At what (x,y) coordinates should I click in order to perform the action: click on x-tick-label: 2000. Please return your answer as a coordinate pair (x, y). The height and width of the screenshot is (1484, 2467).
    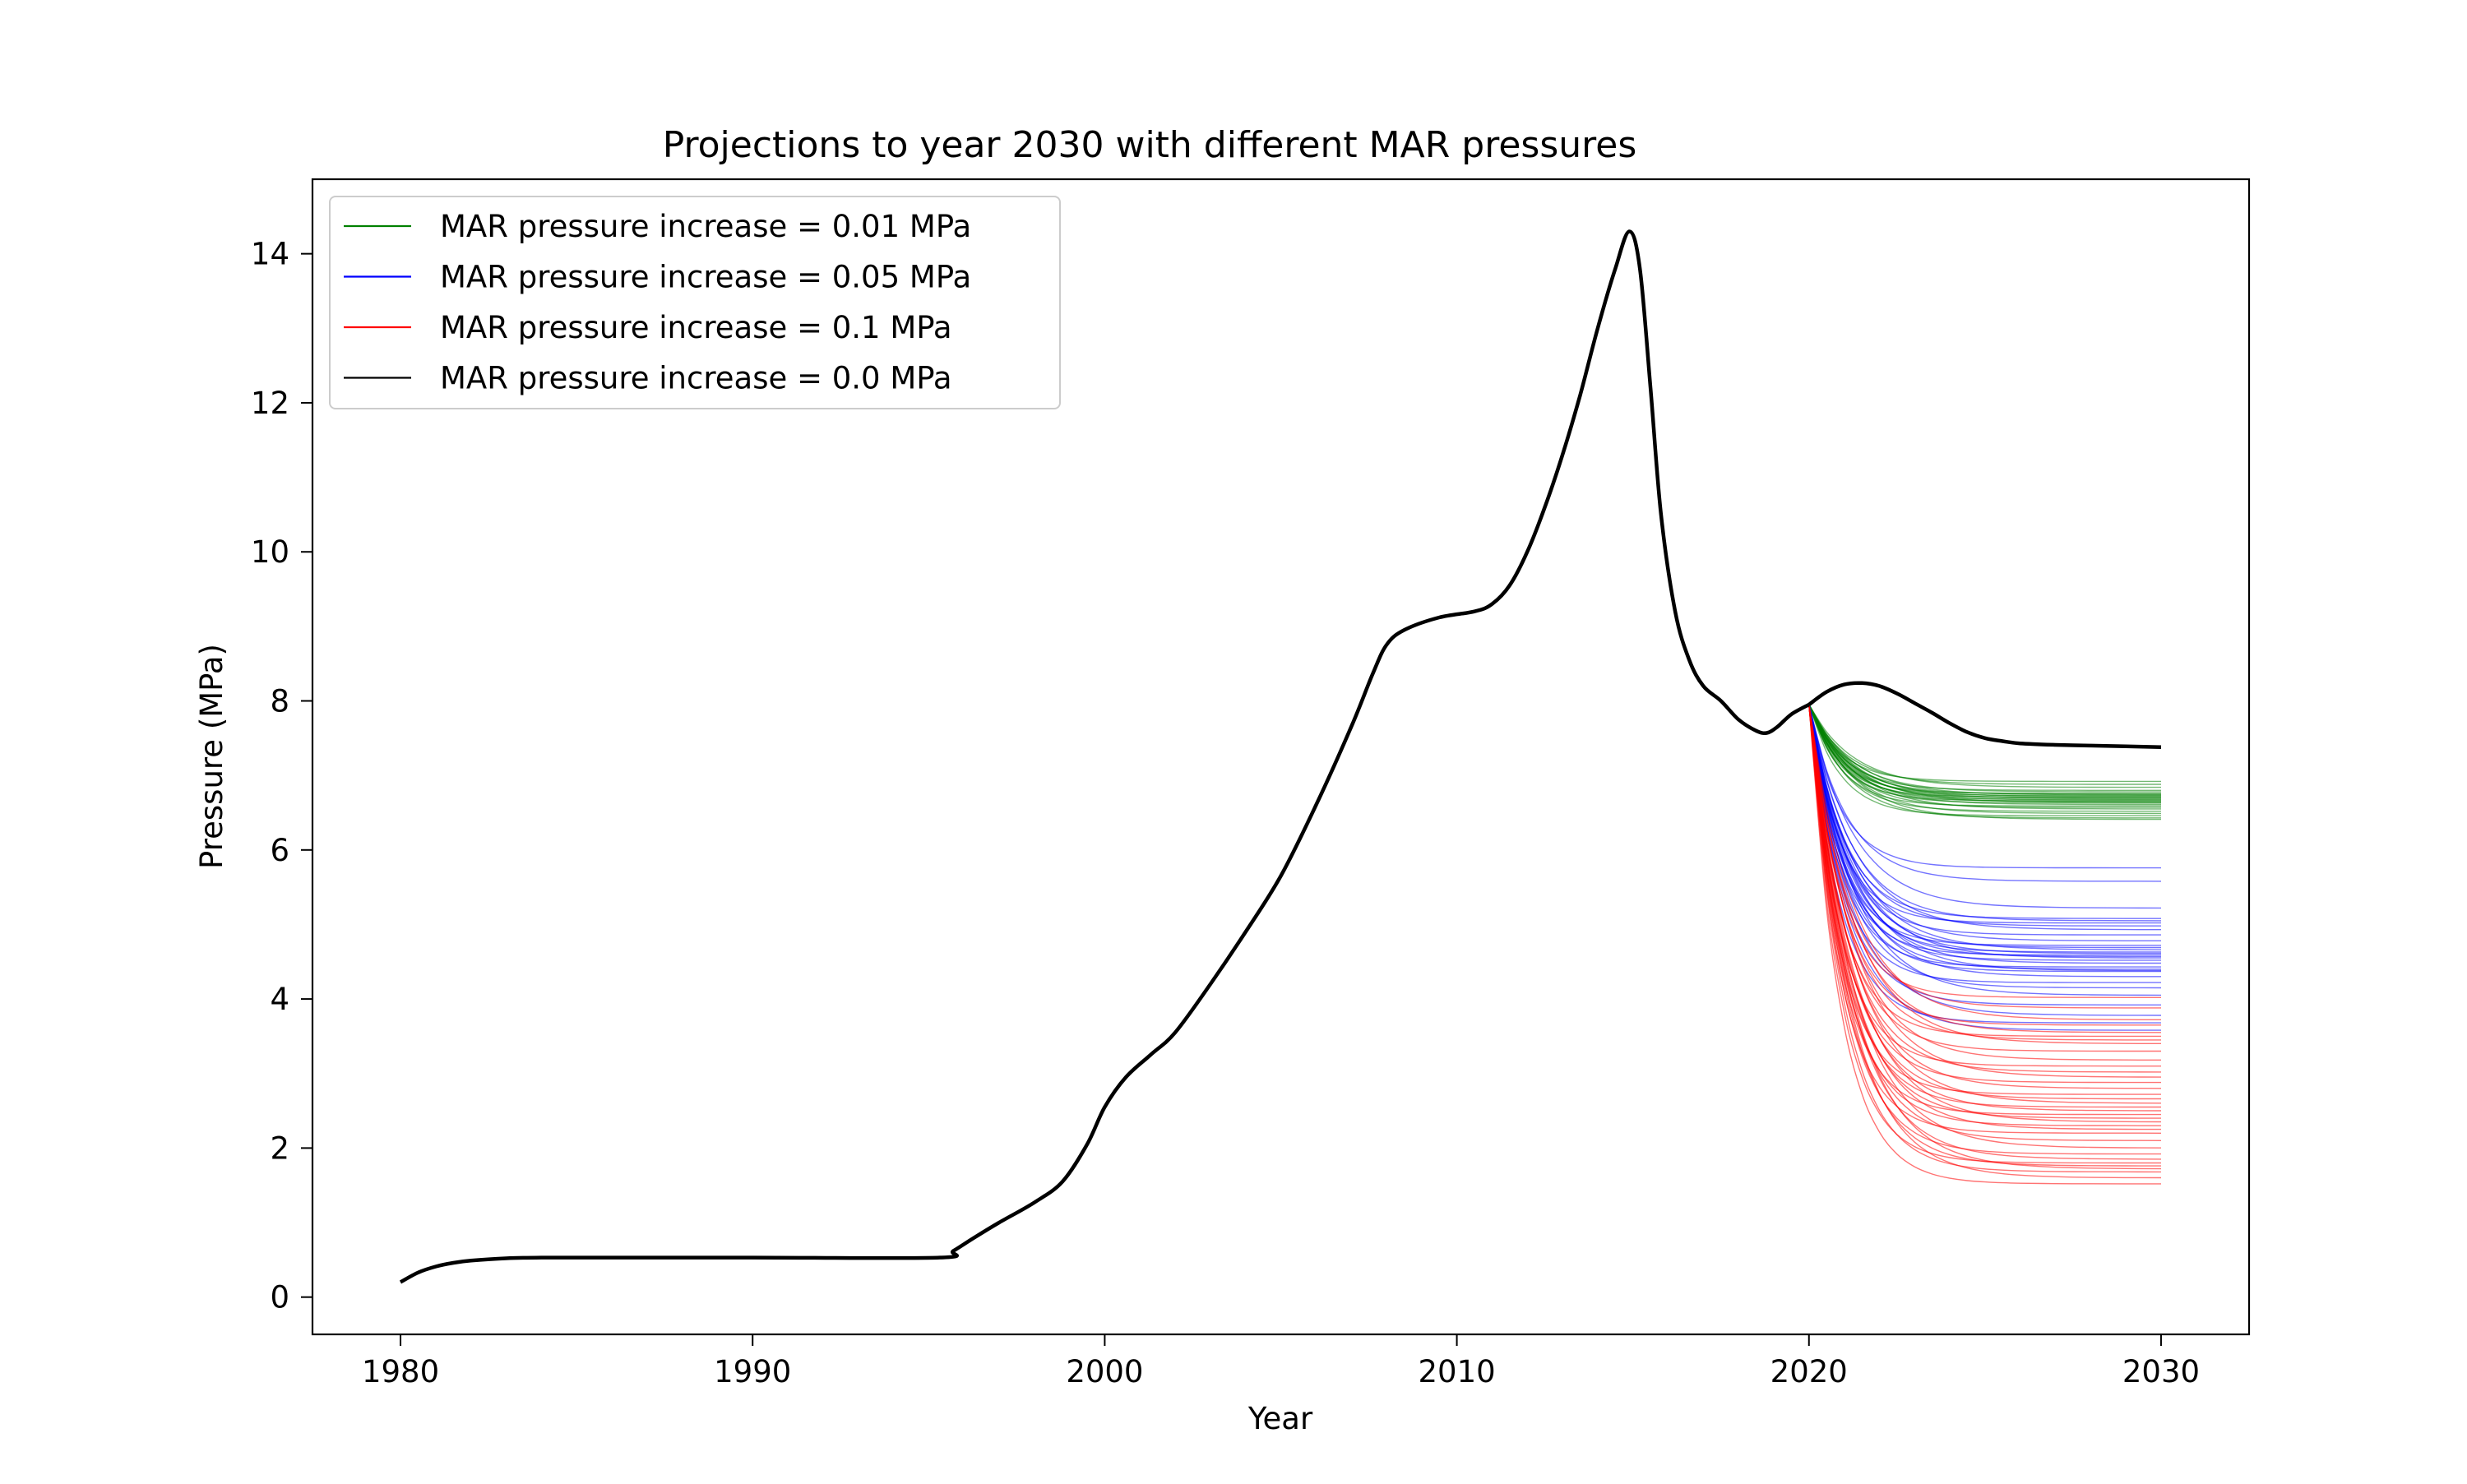
    Looking at the image, I should click on (1104, 1371).